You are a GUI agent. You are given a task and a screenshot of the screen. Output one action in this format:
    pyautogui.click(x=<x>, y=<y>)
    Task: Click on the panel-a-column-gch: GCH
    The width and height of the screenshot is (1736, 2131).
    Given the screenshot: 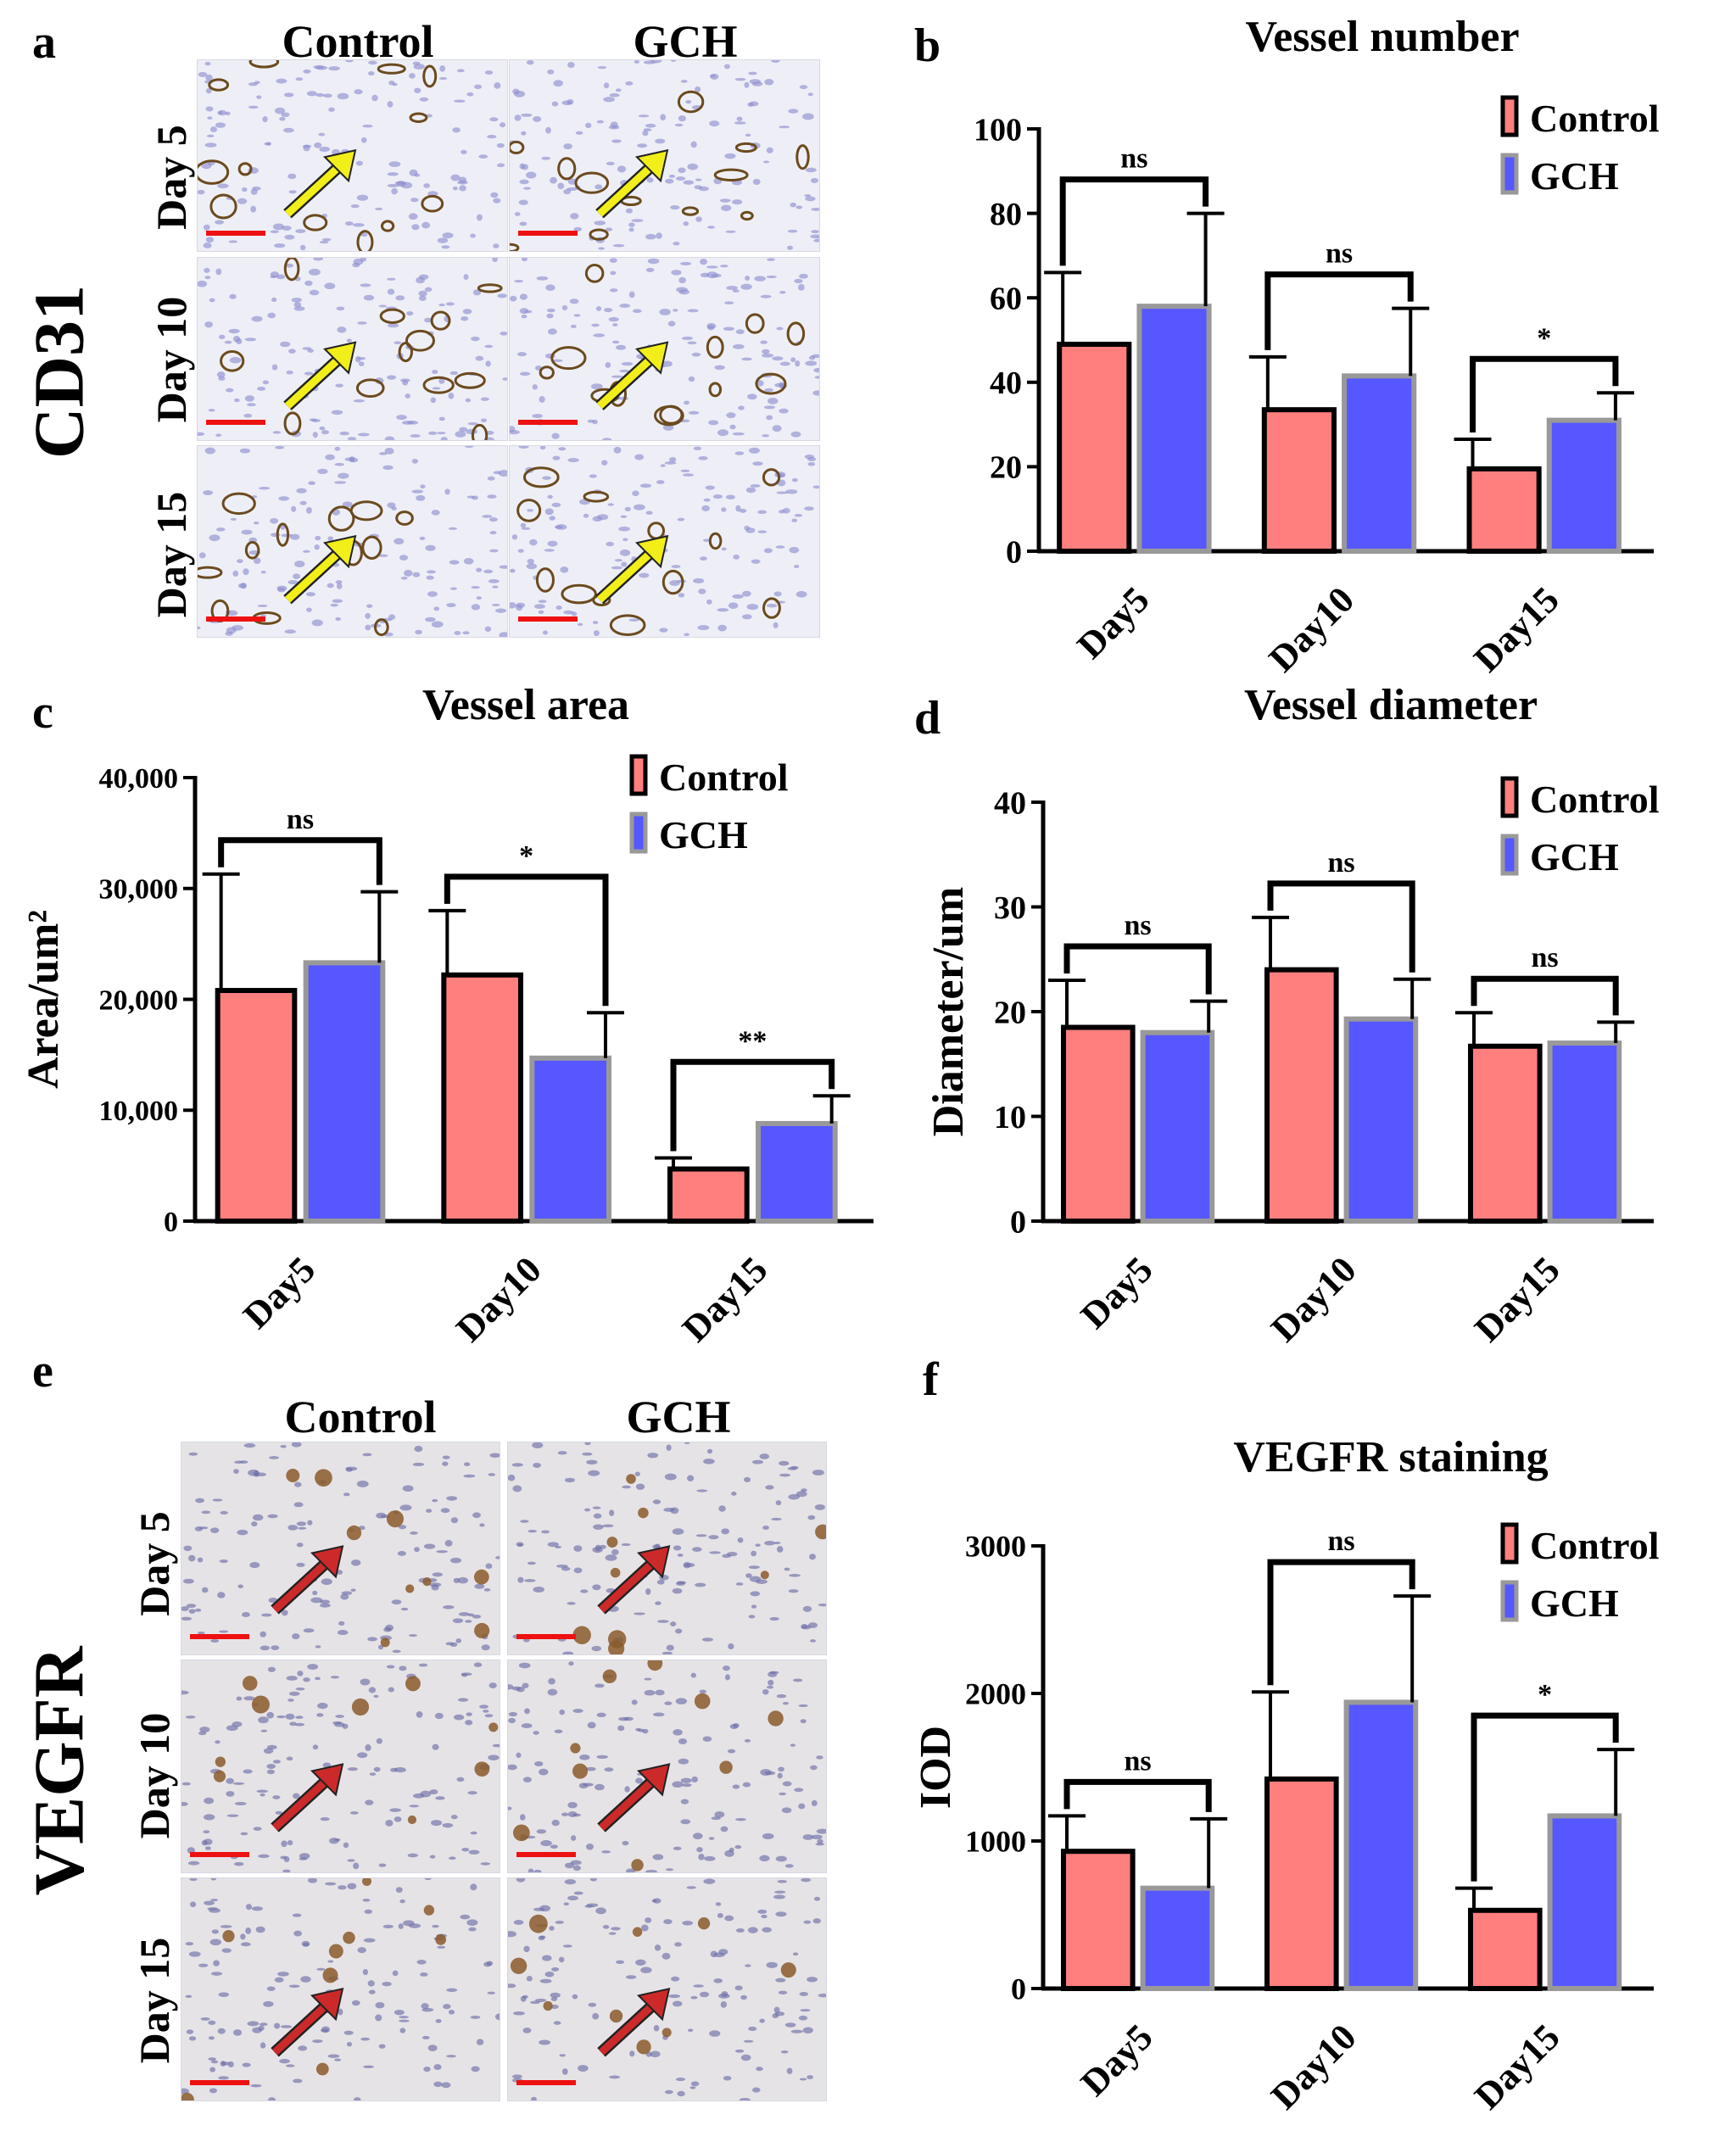 What is the action you would take?
    pyautogui.click(x=685, y=41)
    